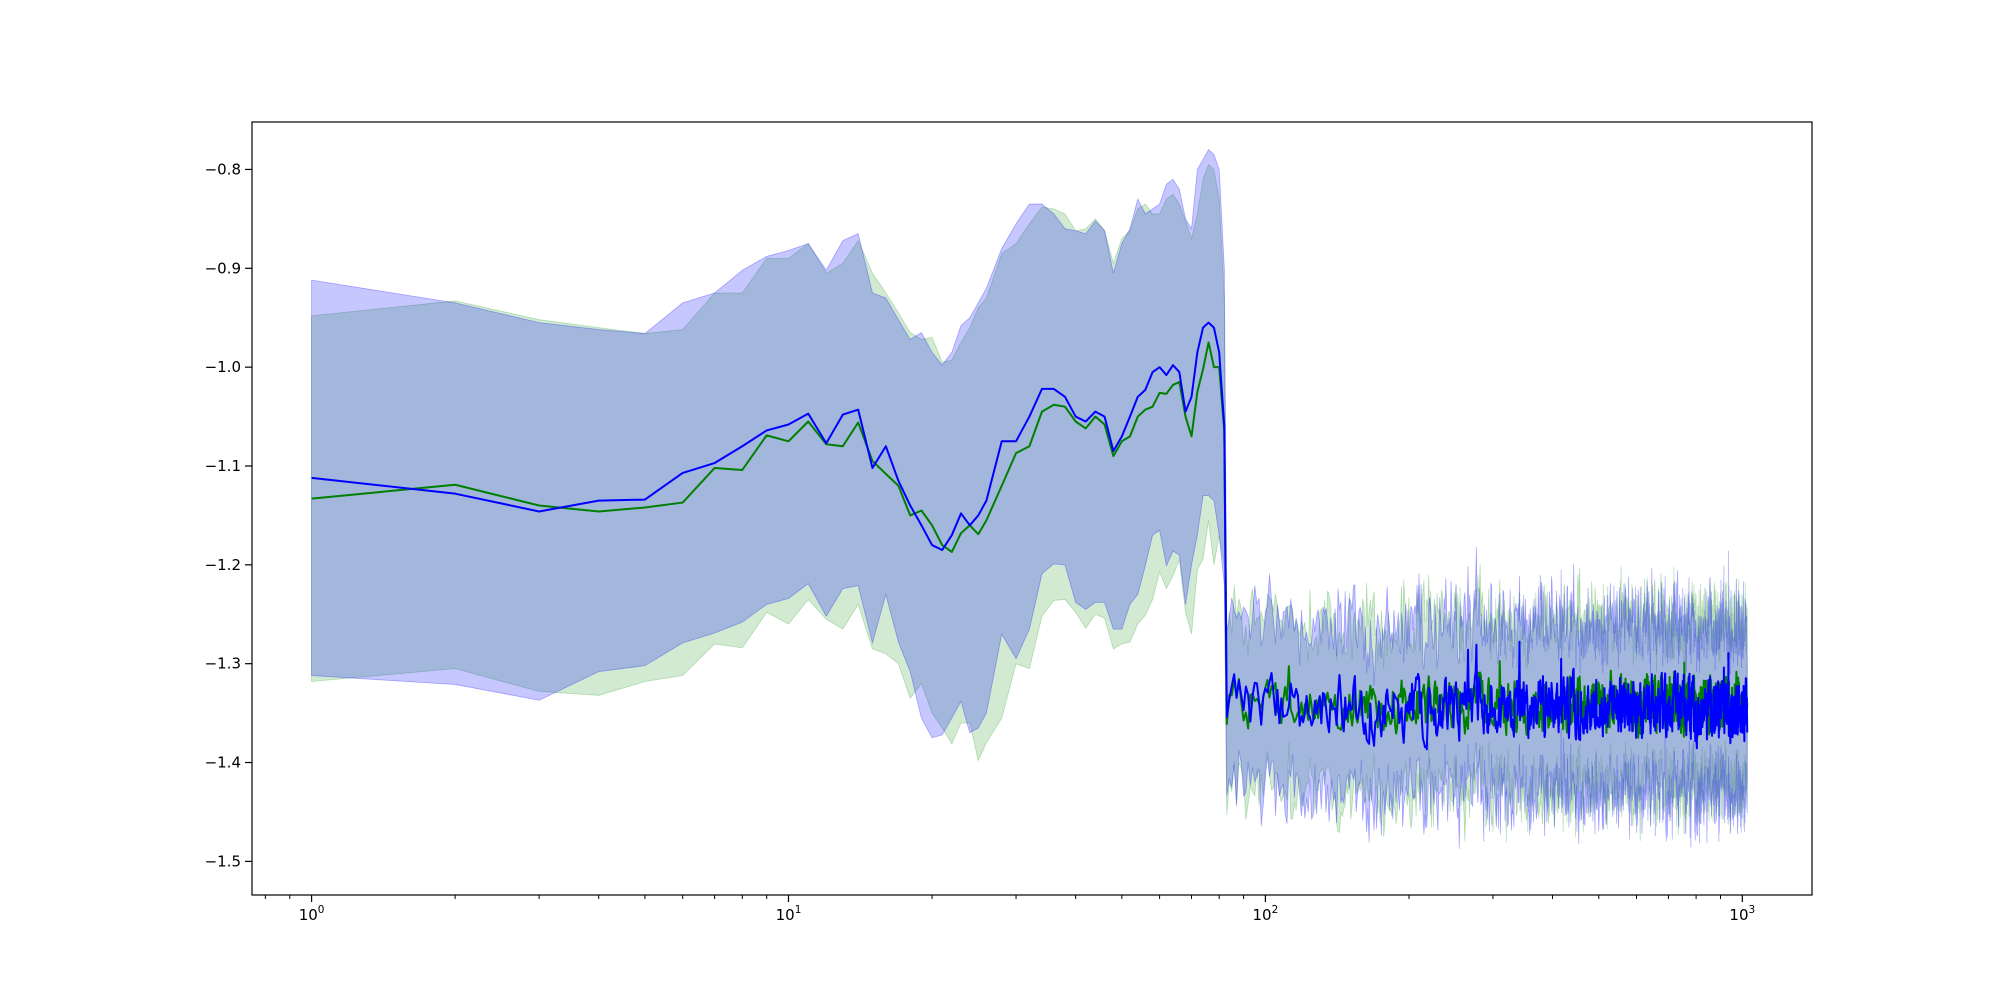  I want to click on y-tick-label: −1.4, so click(223, 763).